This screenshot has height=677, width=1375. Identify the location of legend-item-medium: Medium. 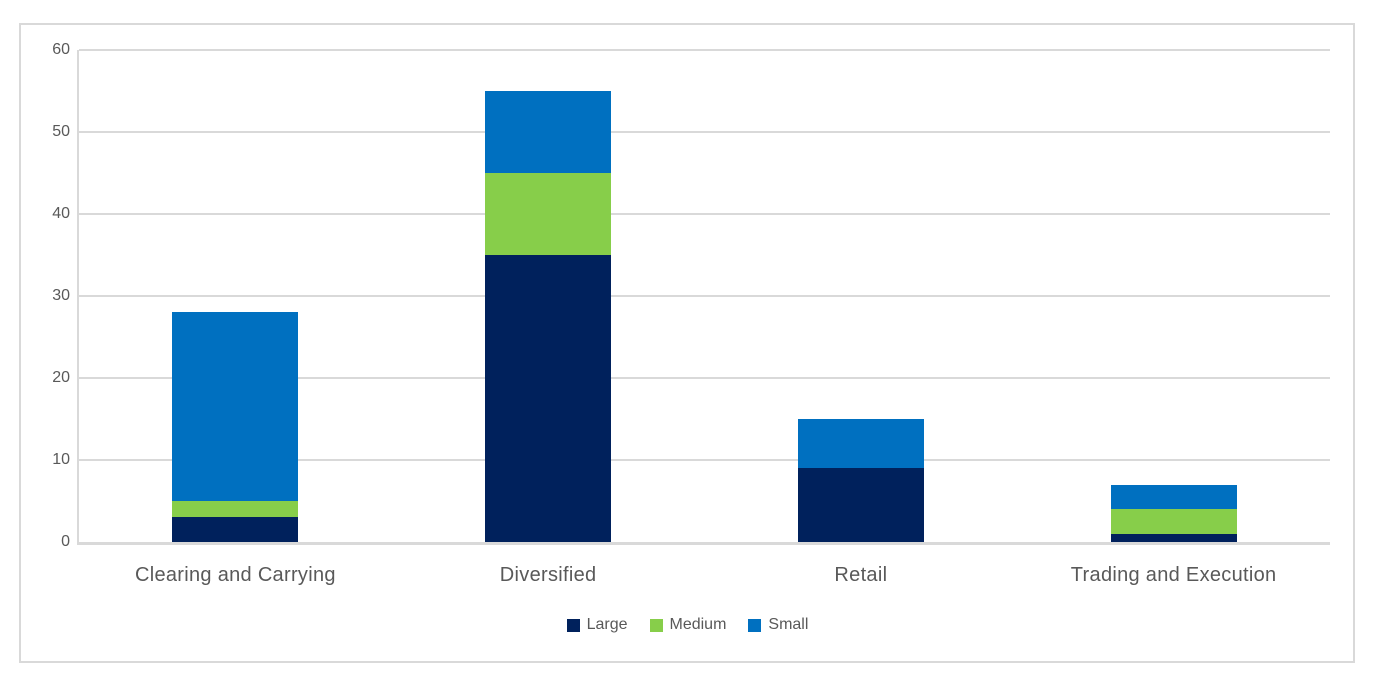
(688, 625).